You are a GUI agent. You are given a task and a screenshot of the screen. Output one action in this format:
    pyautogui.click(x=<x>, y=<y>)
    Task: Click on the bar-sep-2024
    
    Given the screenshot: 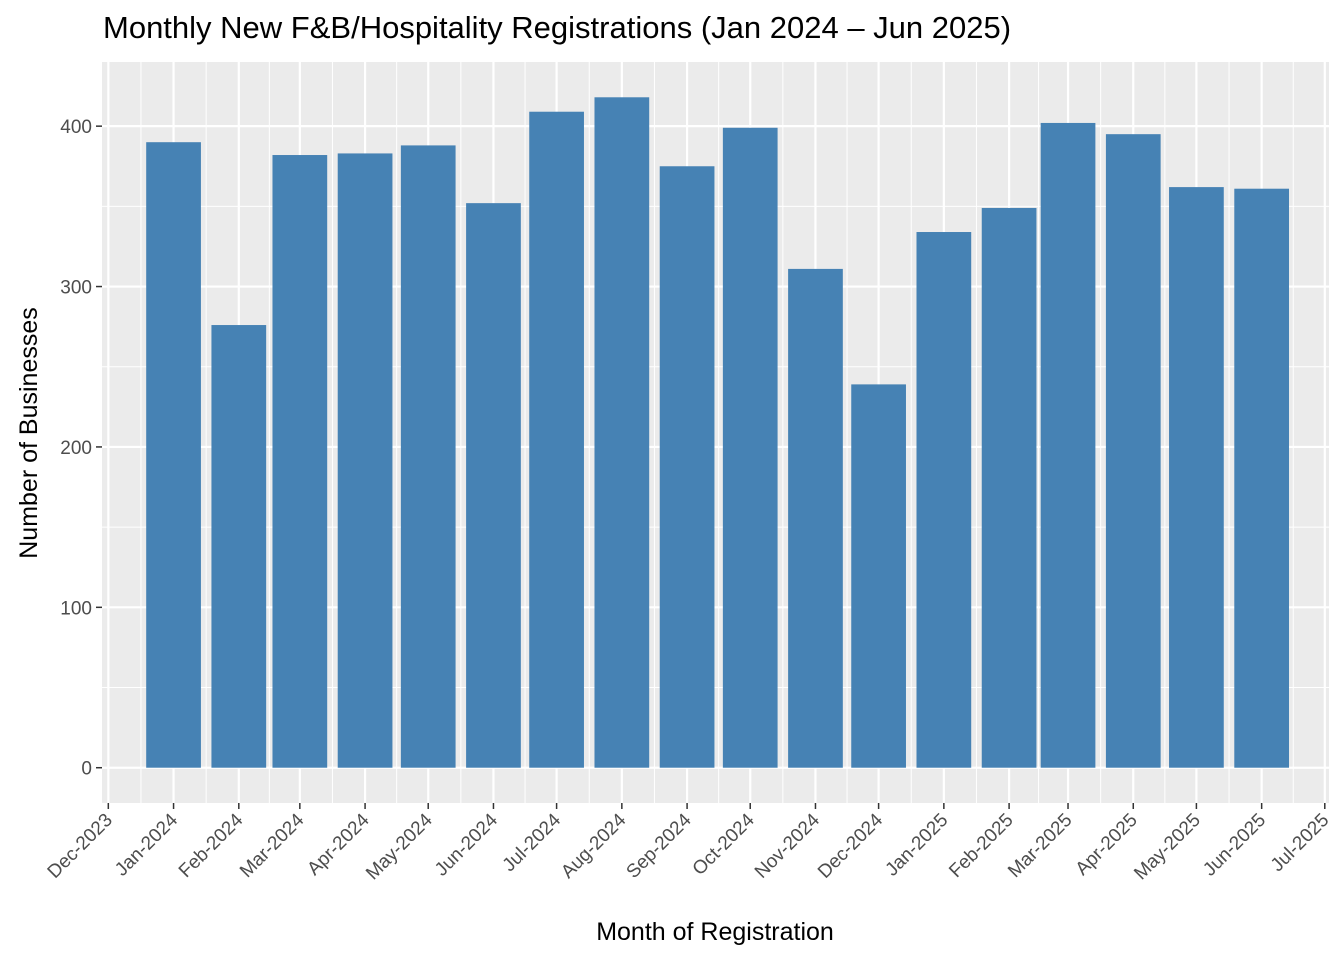 What is the action you would take?
    pyautogui.click(x=687, y=467)
    